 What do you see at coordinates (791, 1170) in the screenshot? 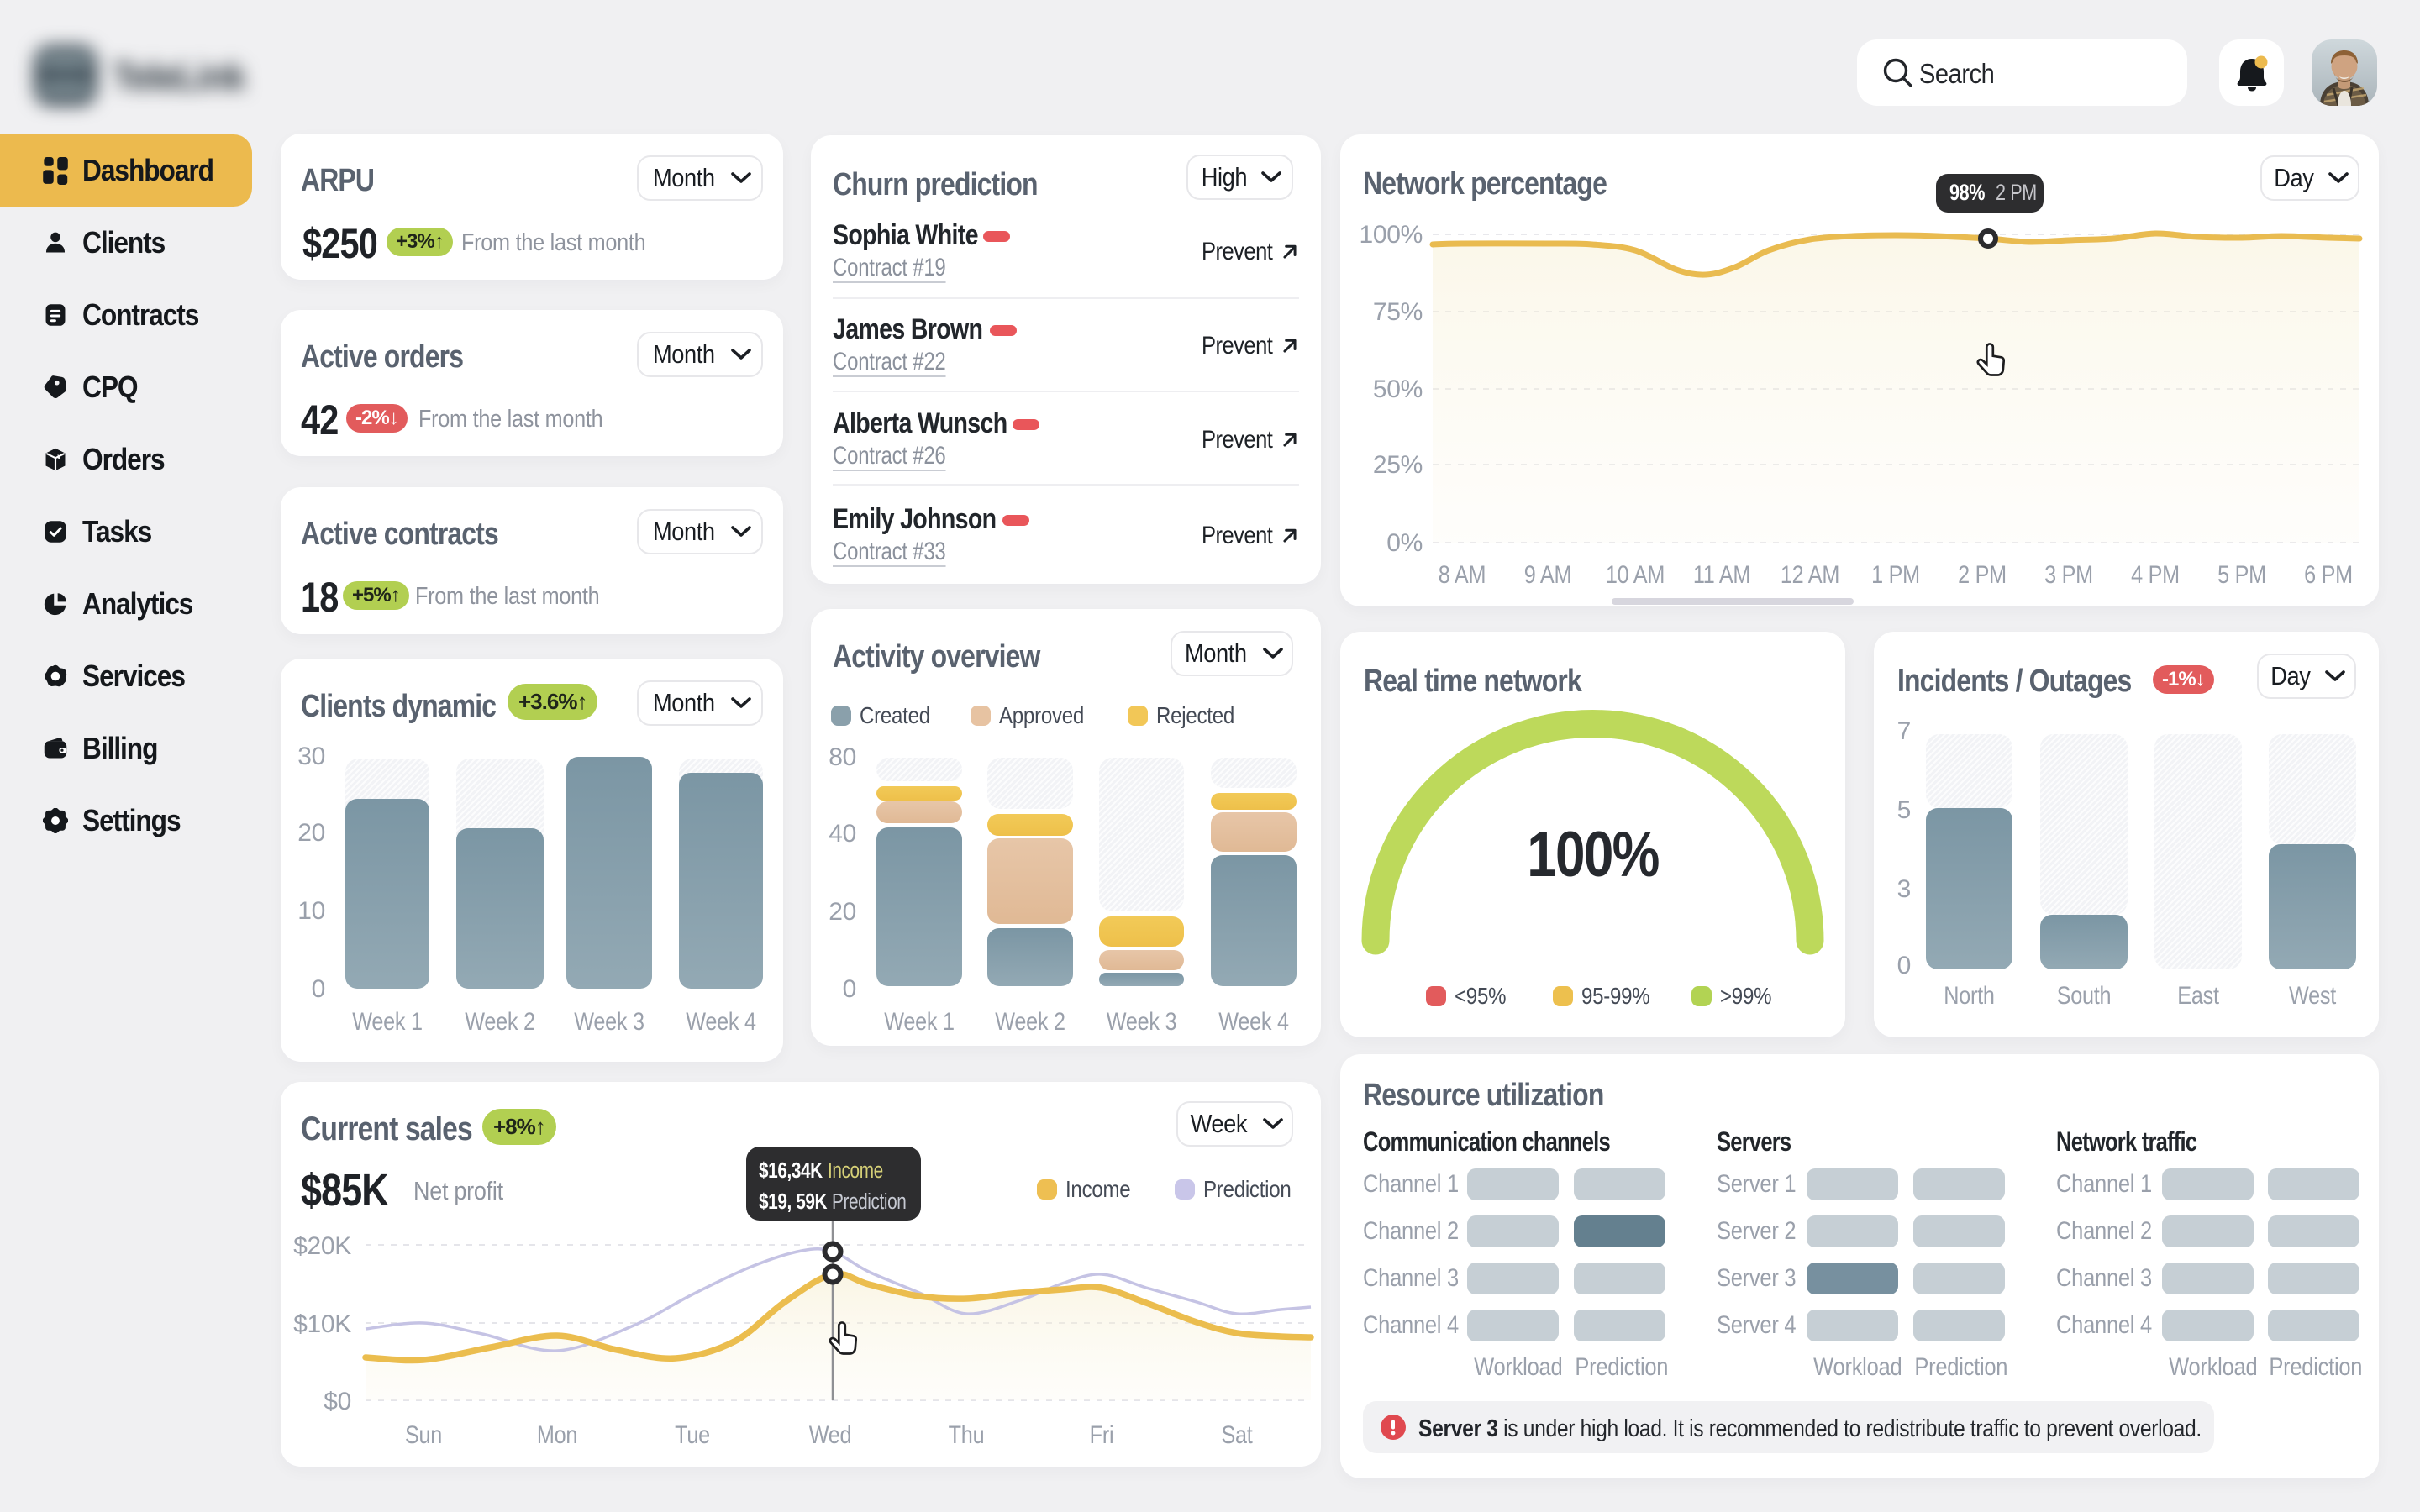
I see `svg-text: $16,34K` at bounding box center [791, 1170].